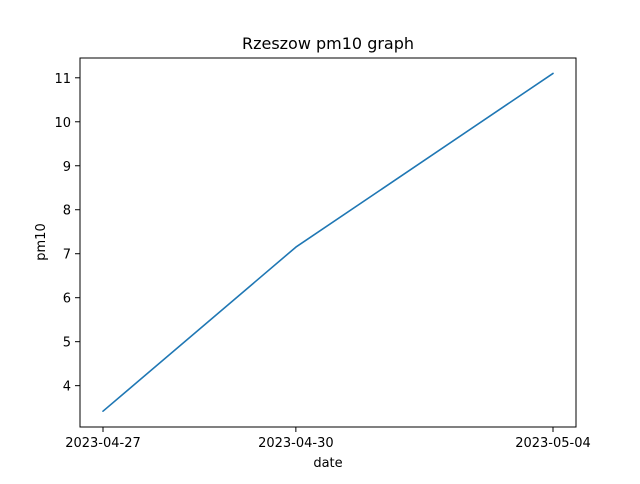  Describe the element at coordinates (67, 255) in the screenshot. I see `y-tick-label: 7` at that location.